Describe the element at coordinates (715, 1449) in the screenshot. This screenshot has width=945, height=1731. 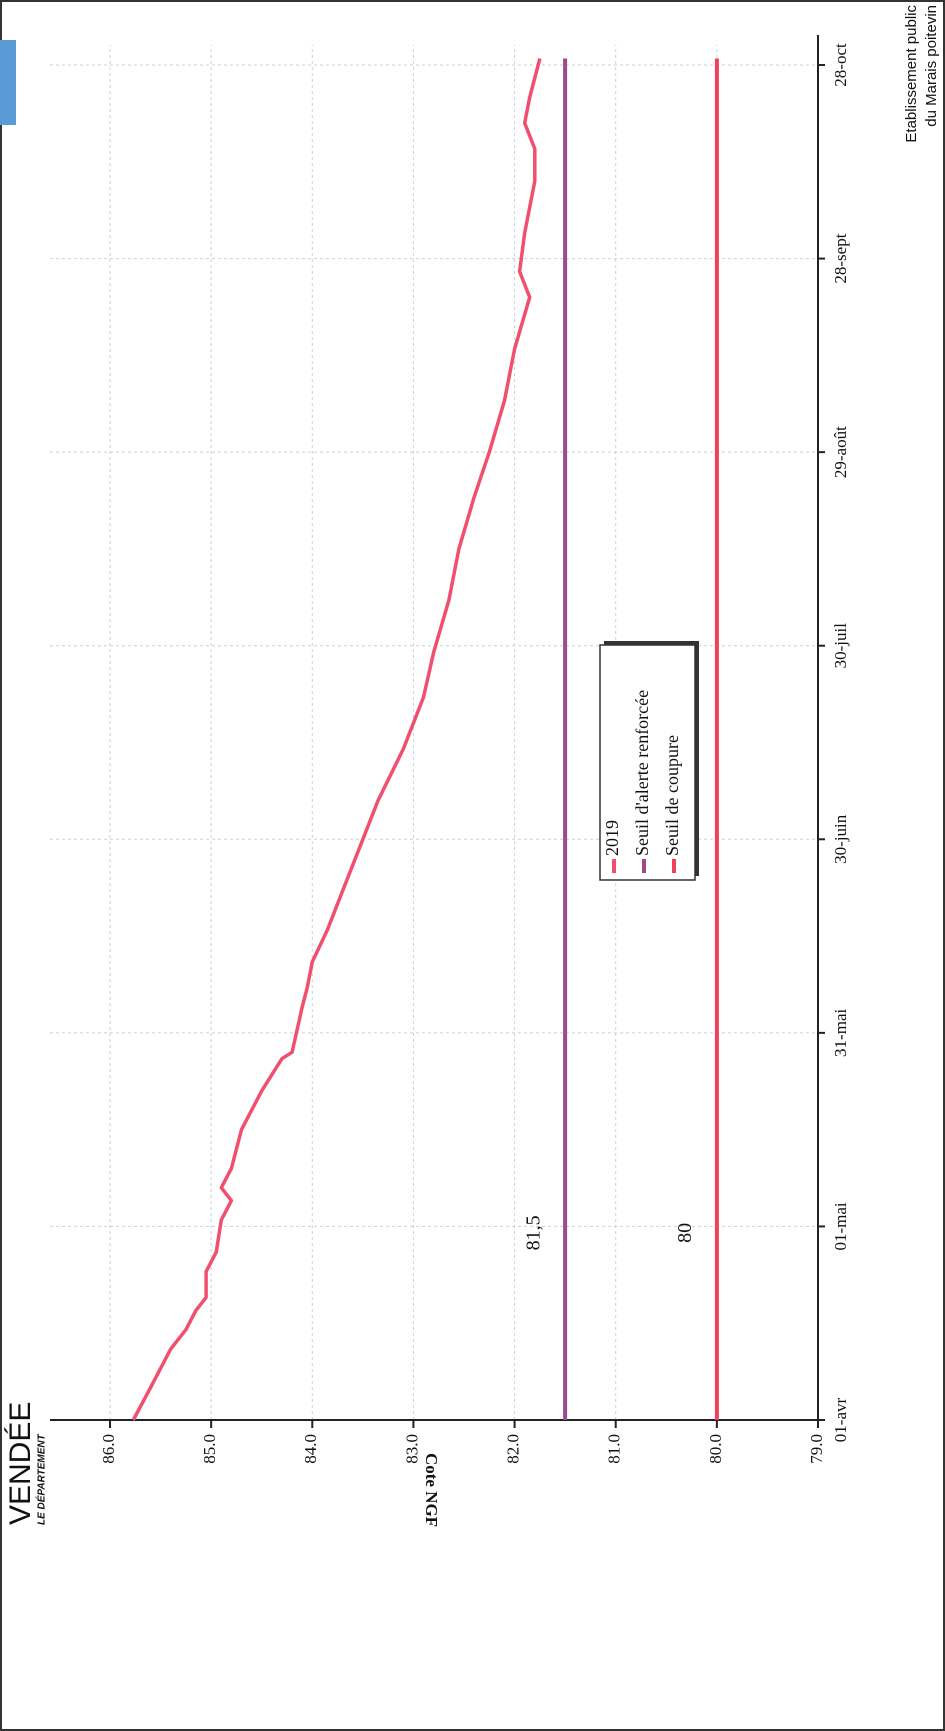
I see `y-tick-label: 80.0` at that location.